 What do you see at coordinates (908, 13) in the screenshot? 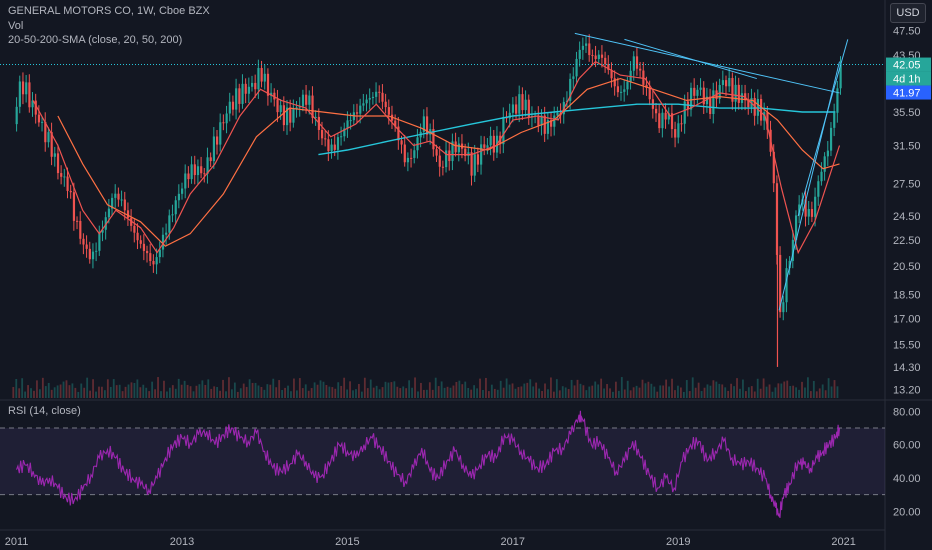
I see `currency-button: USD` at bounding box center [908, 13].